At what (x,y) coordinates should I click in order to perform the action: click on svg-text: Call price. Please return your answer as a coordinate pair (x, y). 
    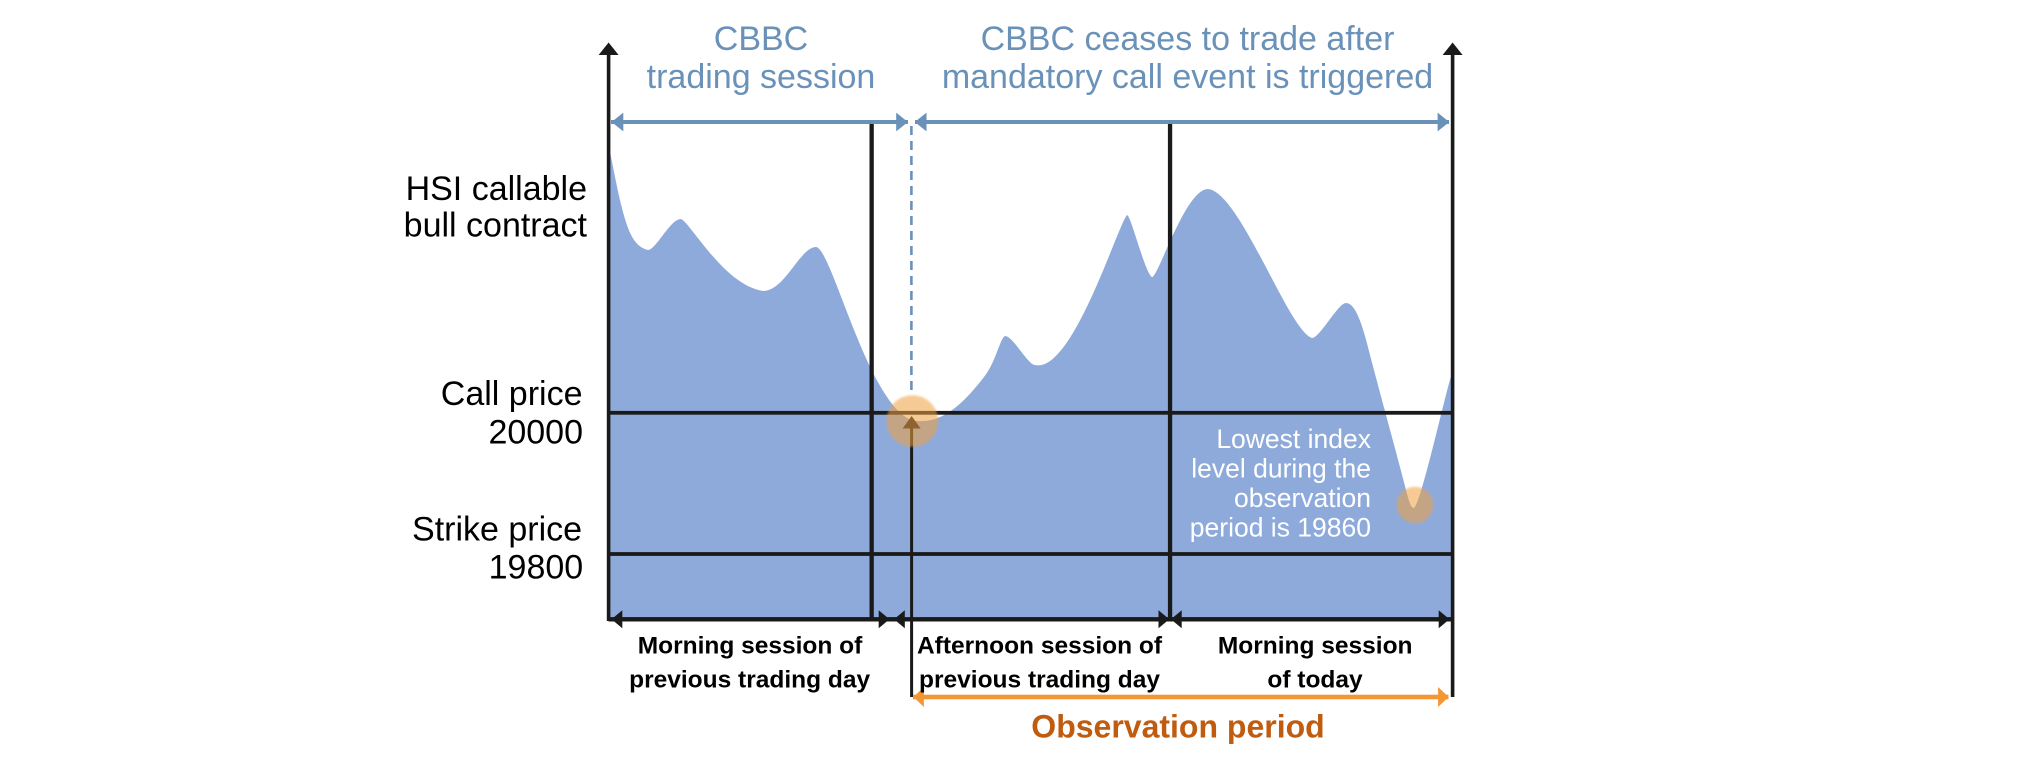
    Looking at the image, I should click on (512, 394).